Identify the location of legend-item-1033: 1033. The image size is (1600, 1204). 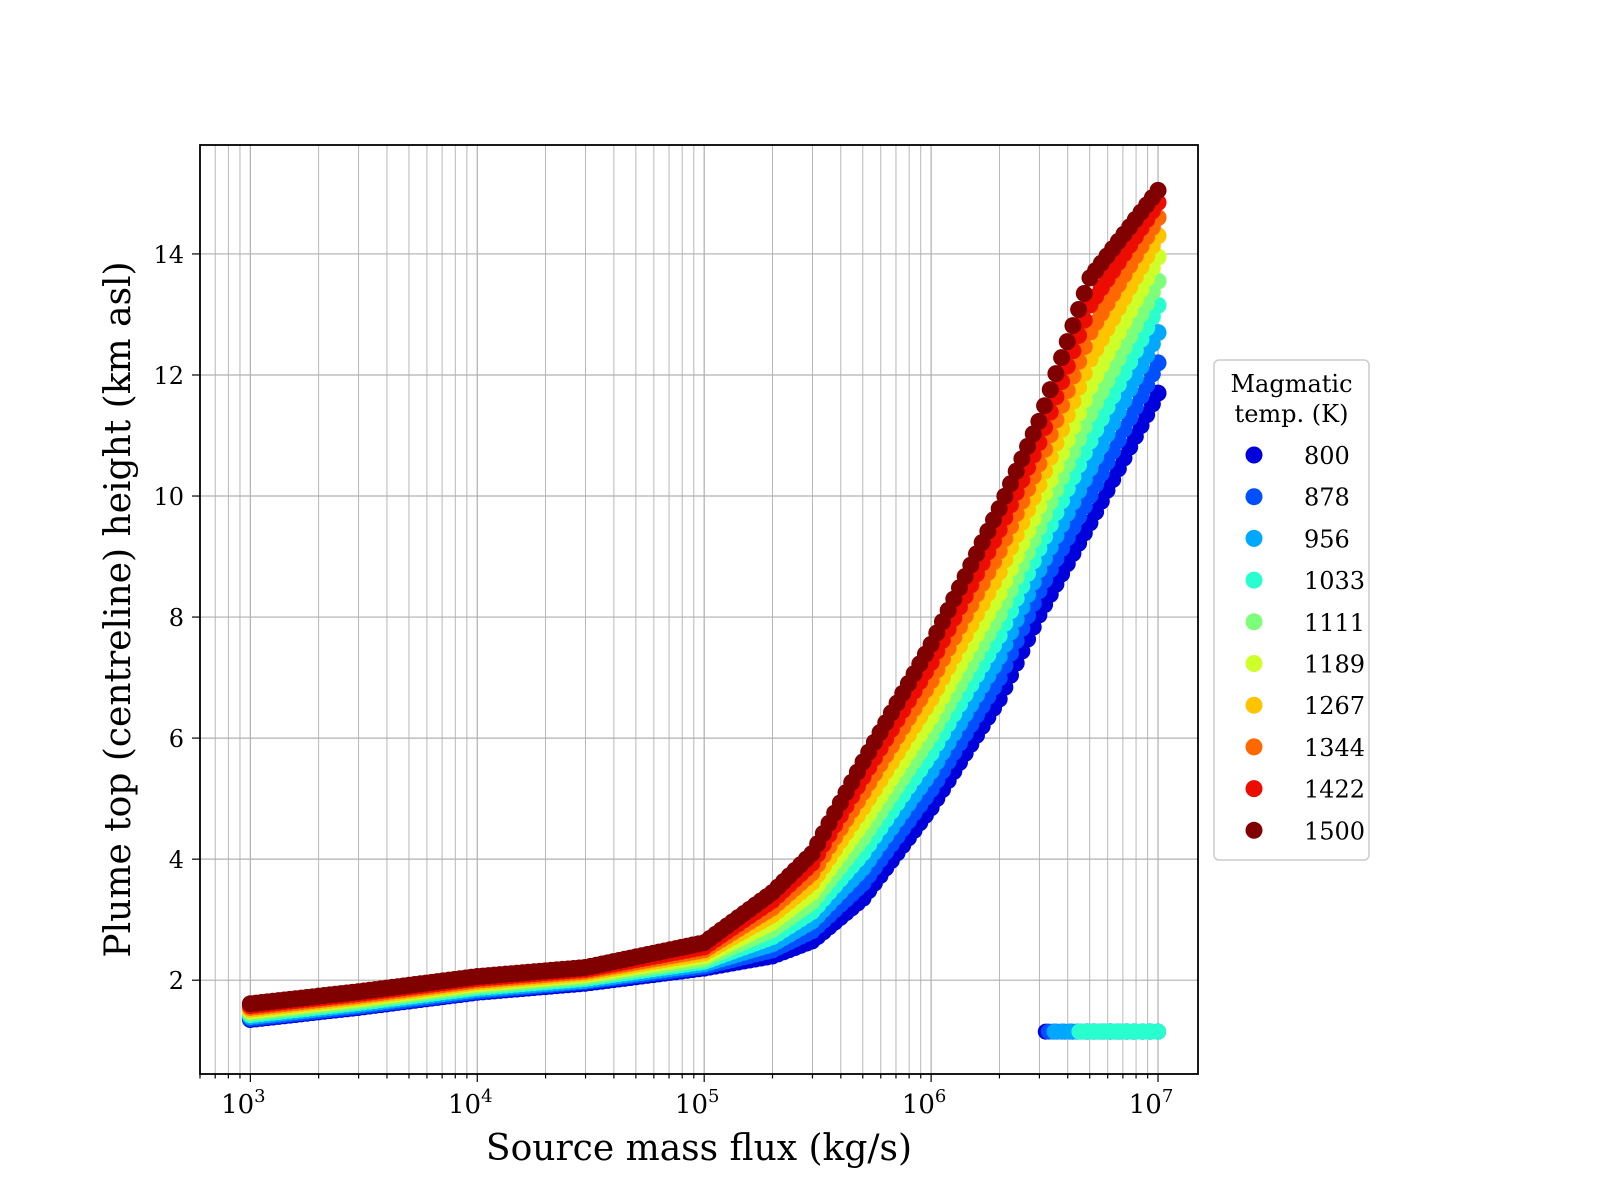
(1305, 581).